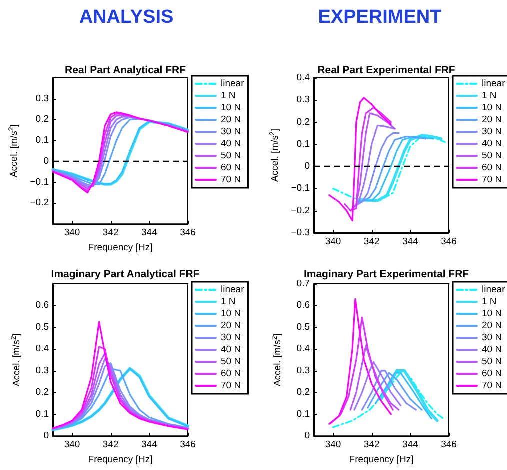 The height and width of the screenshot is (470, 507). I want to click on text: ANALYSIS, so click(126, 17).